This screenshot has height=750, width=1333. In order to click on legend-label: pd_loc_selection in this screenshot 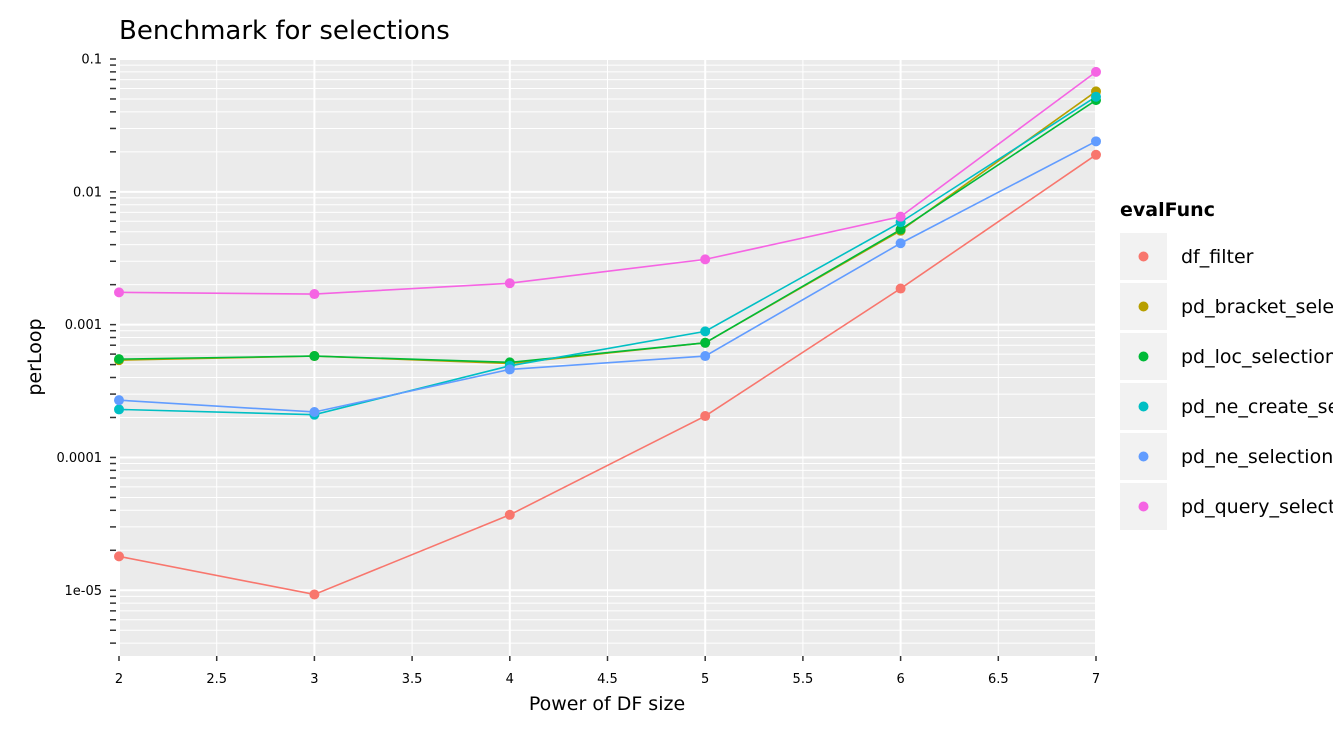, I will do `click(1257, 357)`.